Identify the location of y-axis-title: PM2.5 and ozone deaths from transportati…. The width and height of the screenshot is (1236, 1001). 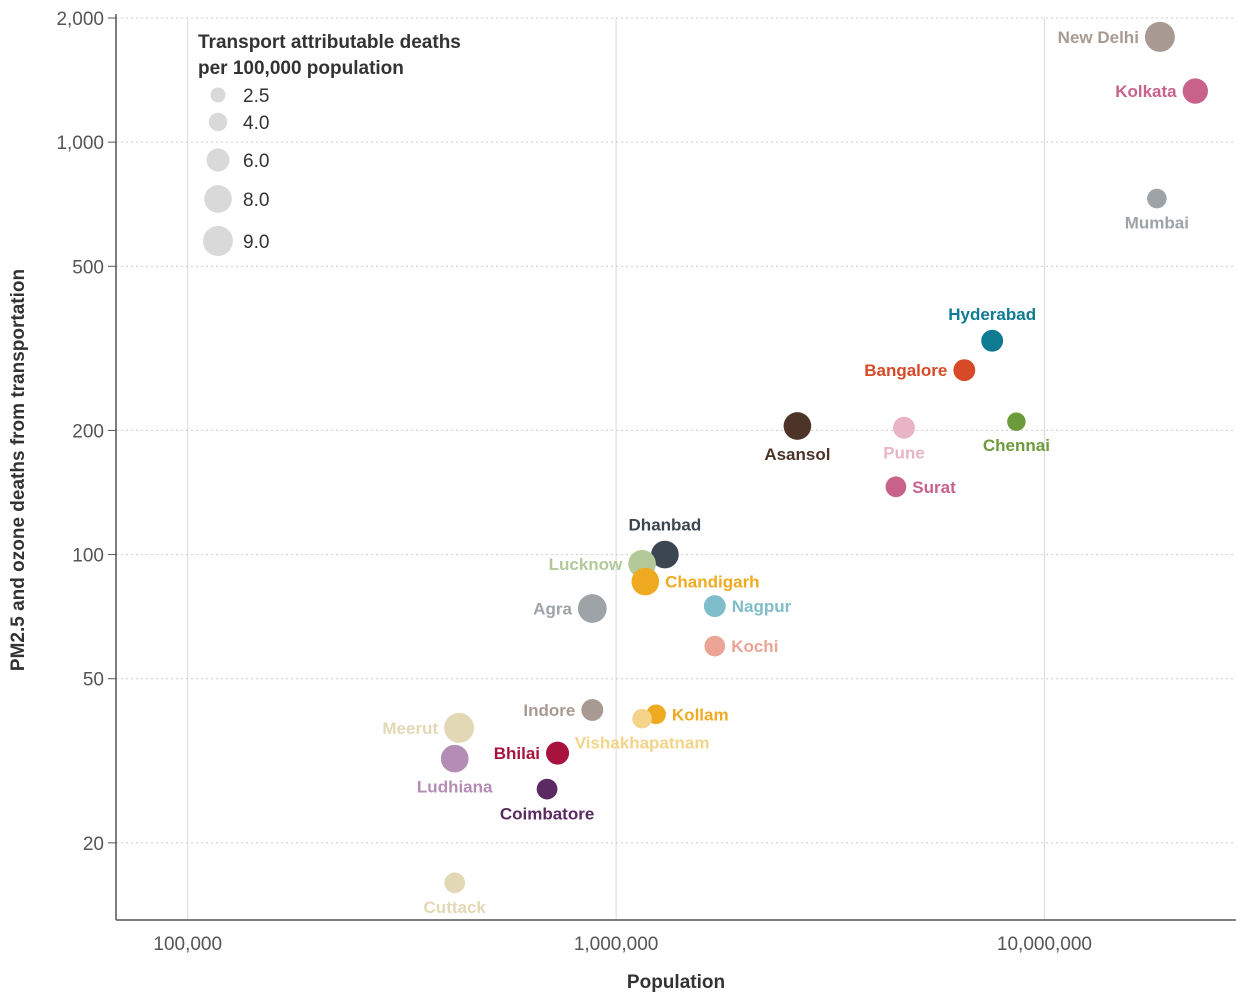
(18, 470).